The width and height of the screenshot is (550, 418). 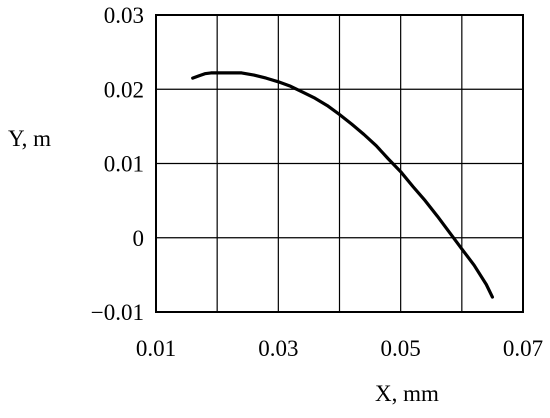 What do you see at coordinates (407, 393) in the screenshot?
I see `x-axis-label: X, mm` at bounding box center [407, 393].